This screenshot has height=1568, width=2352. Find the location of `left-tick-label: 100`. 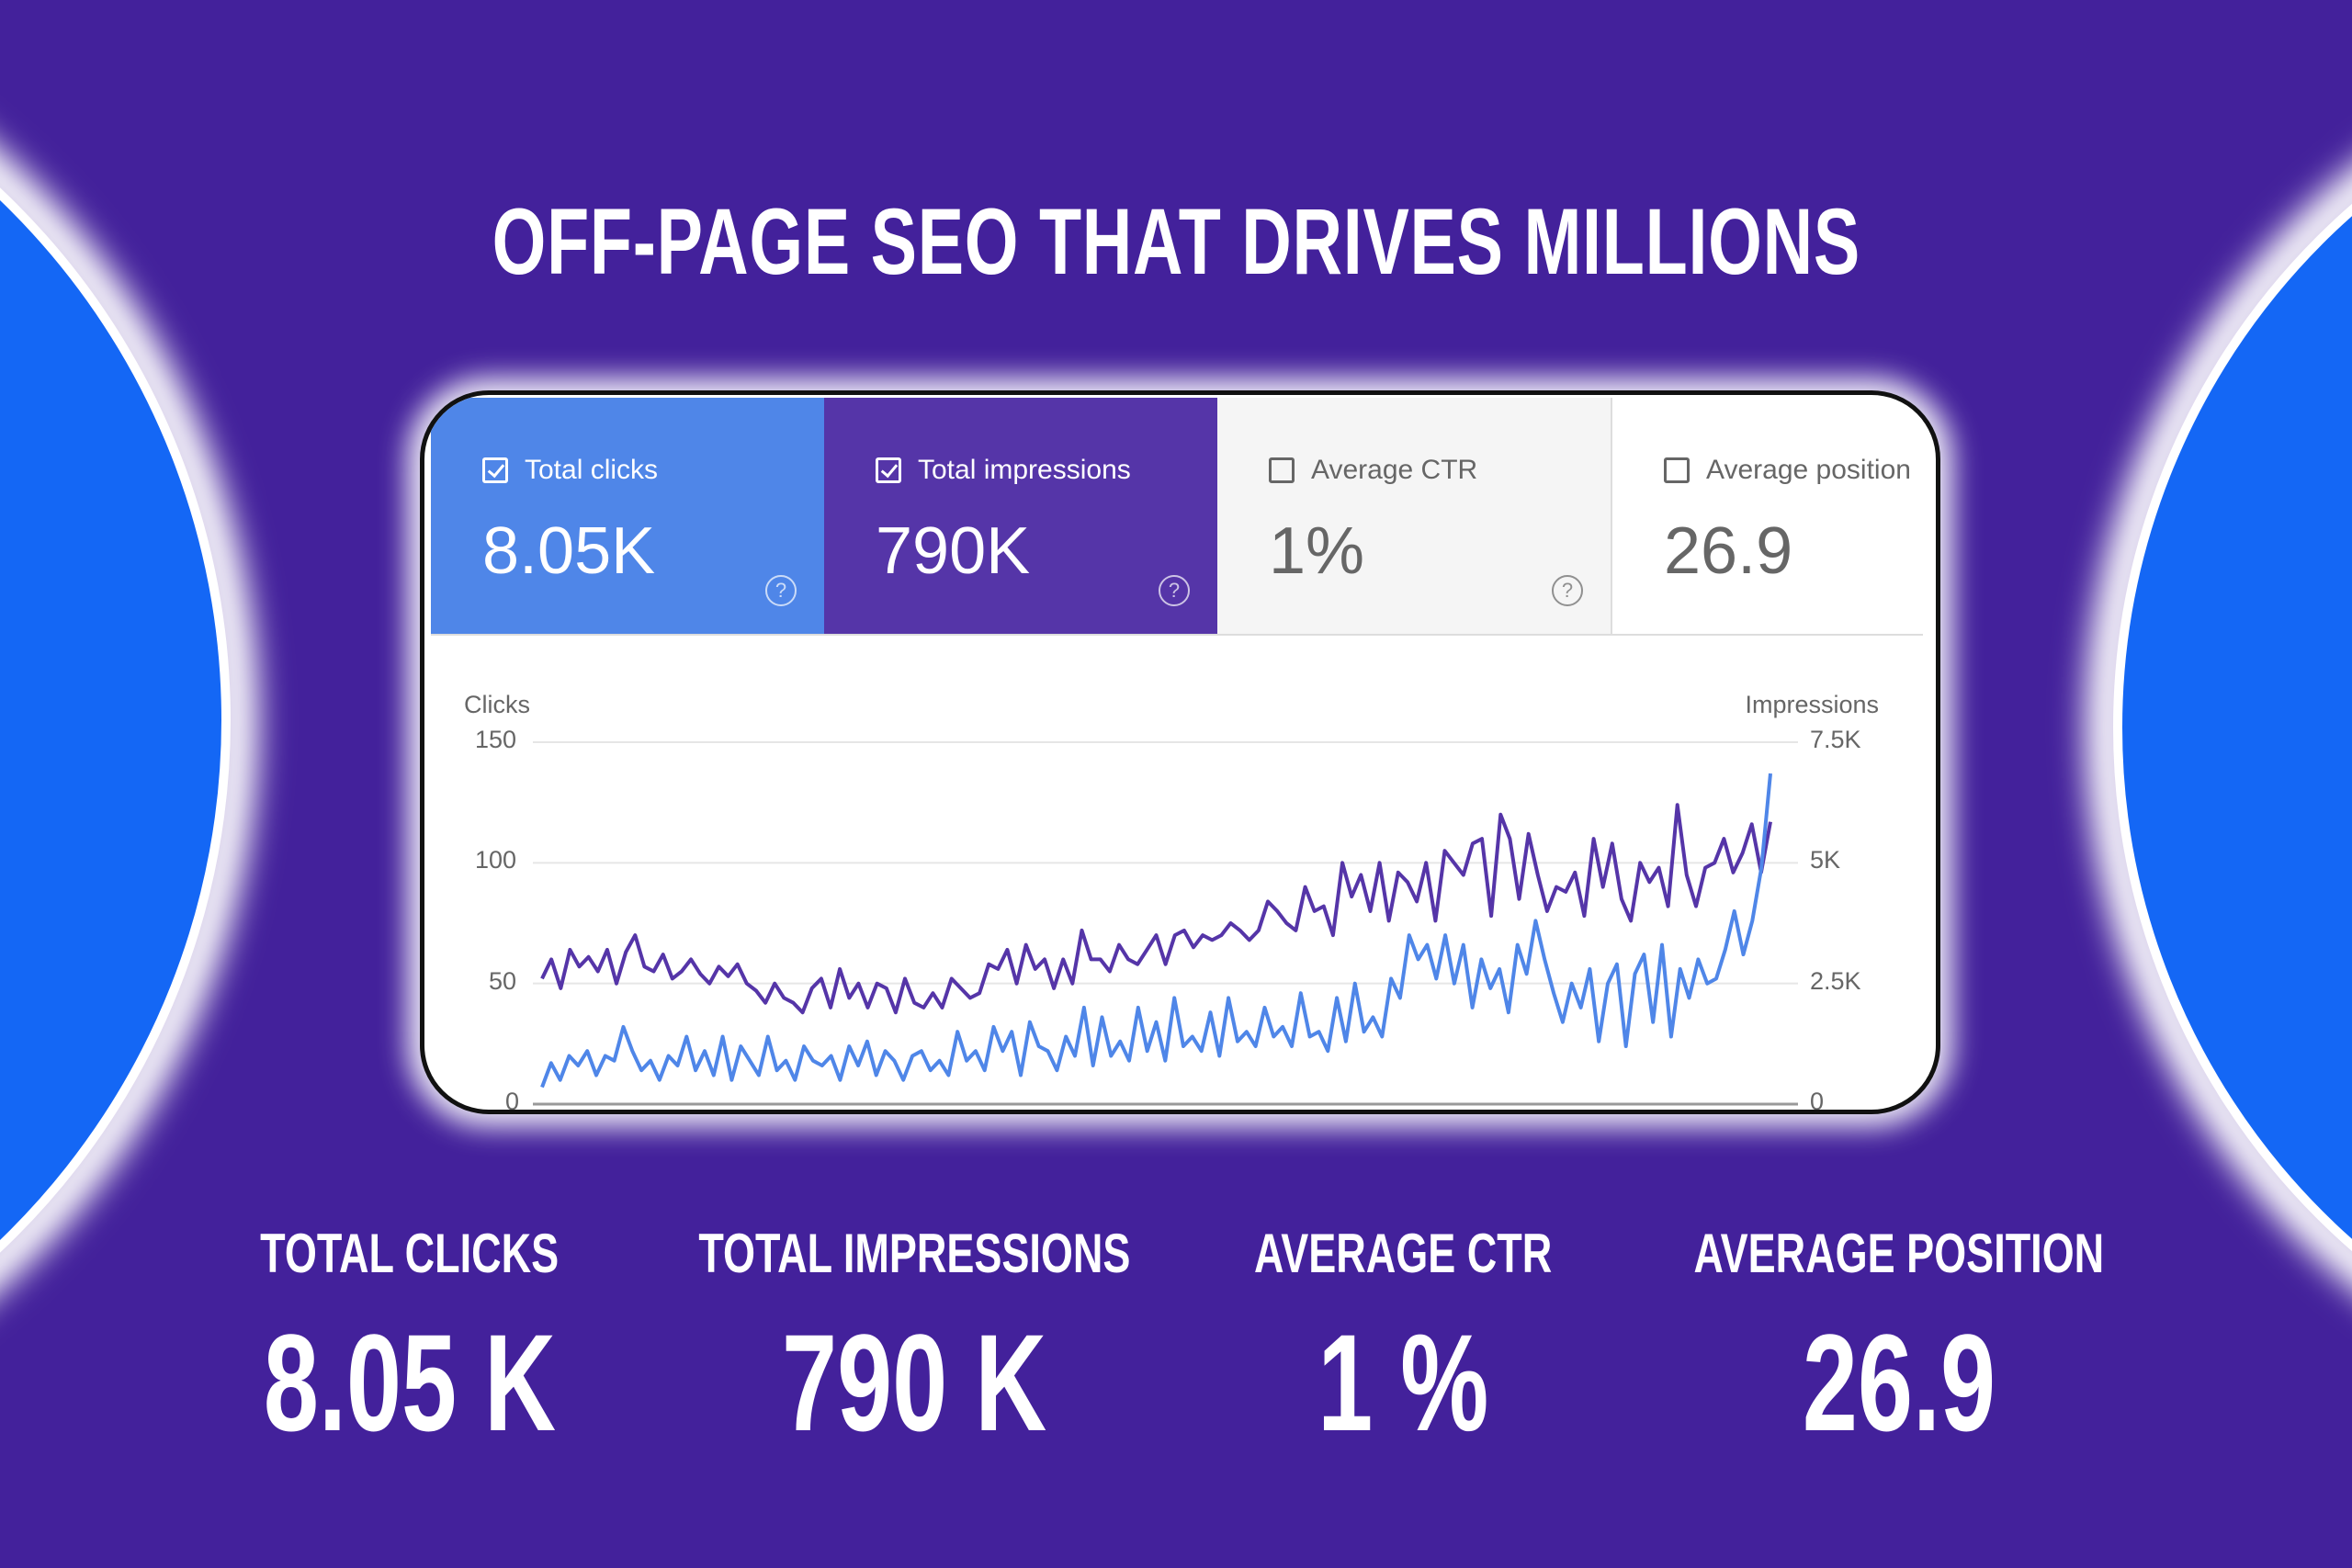

left-tick-label: 100 is located at coordinates (496, 860).